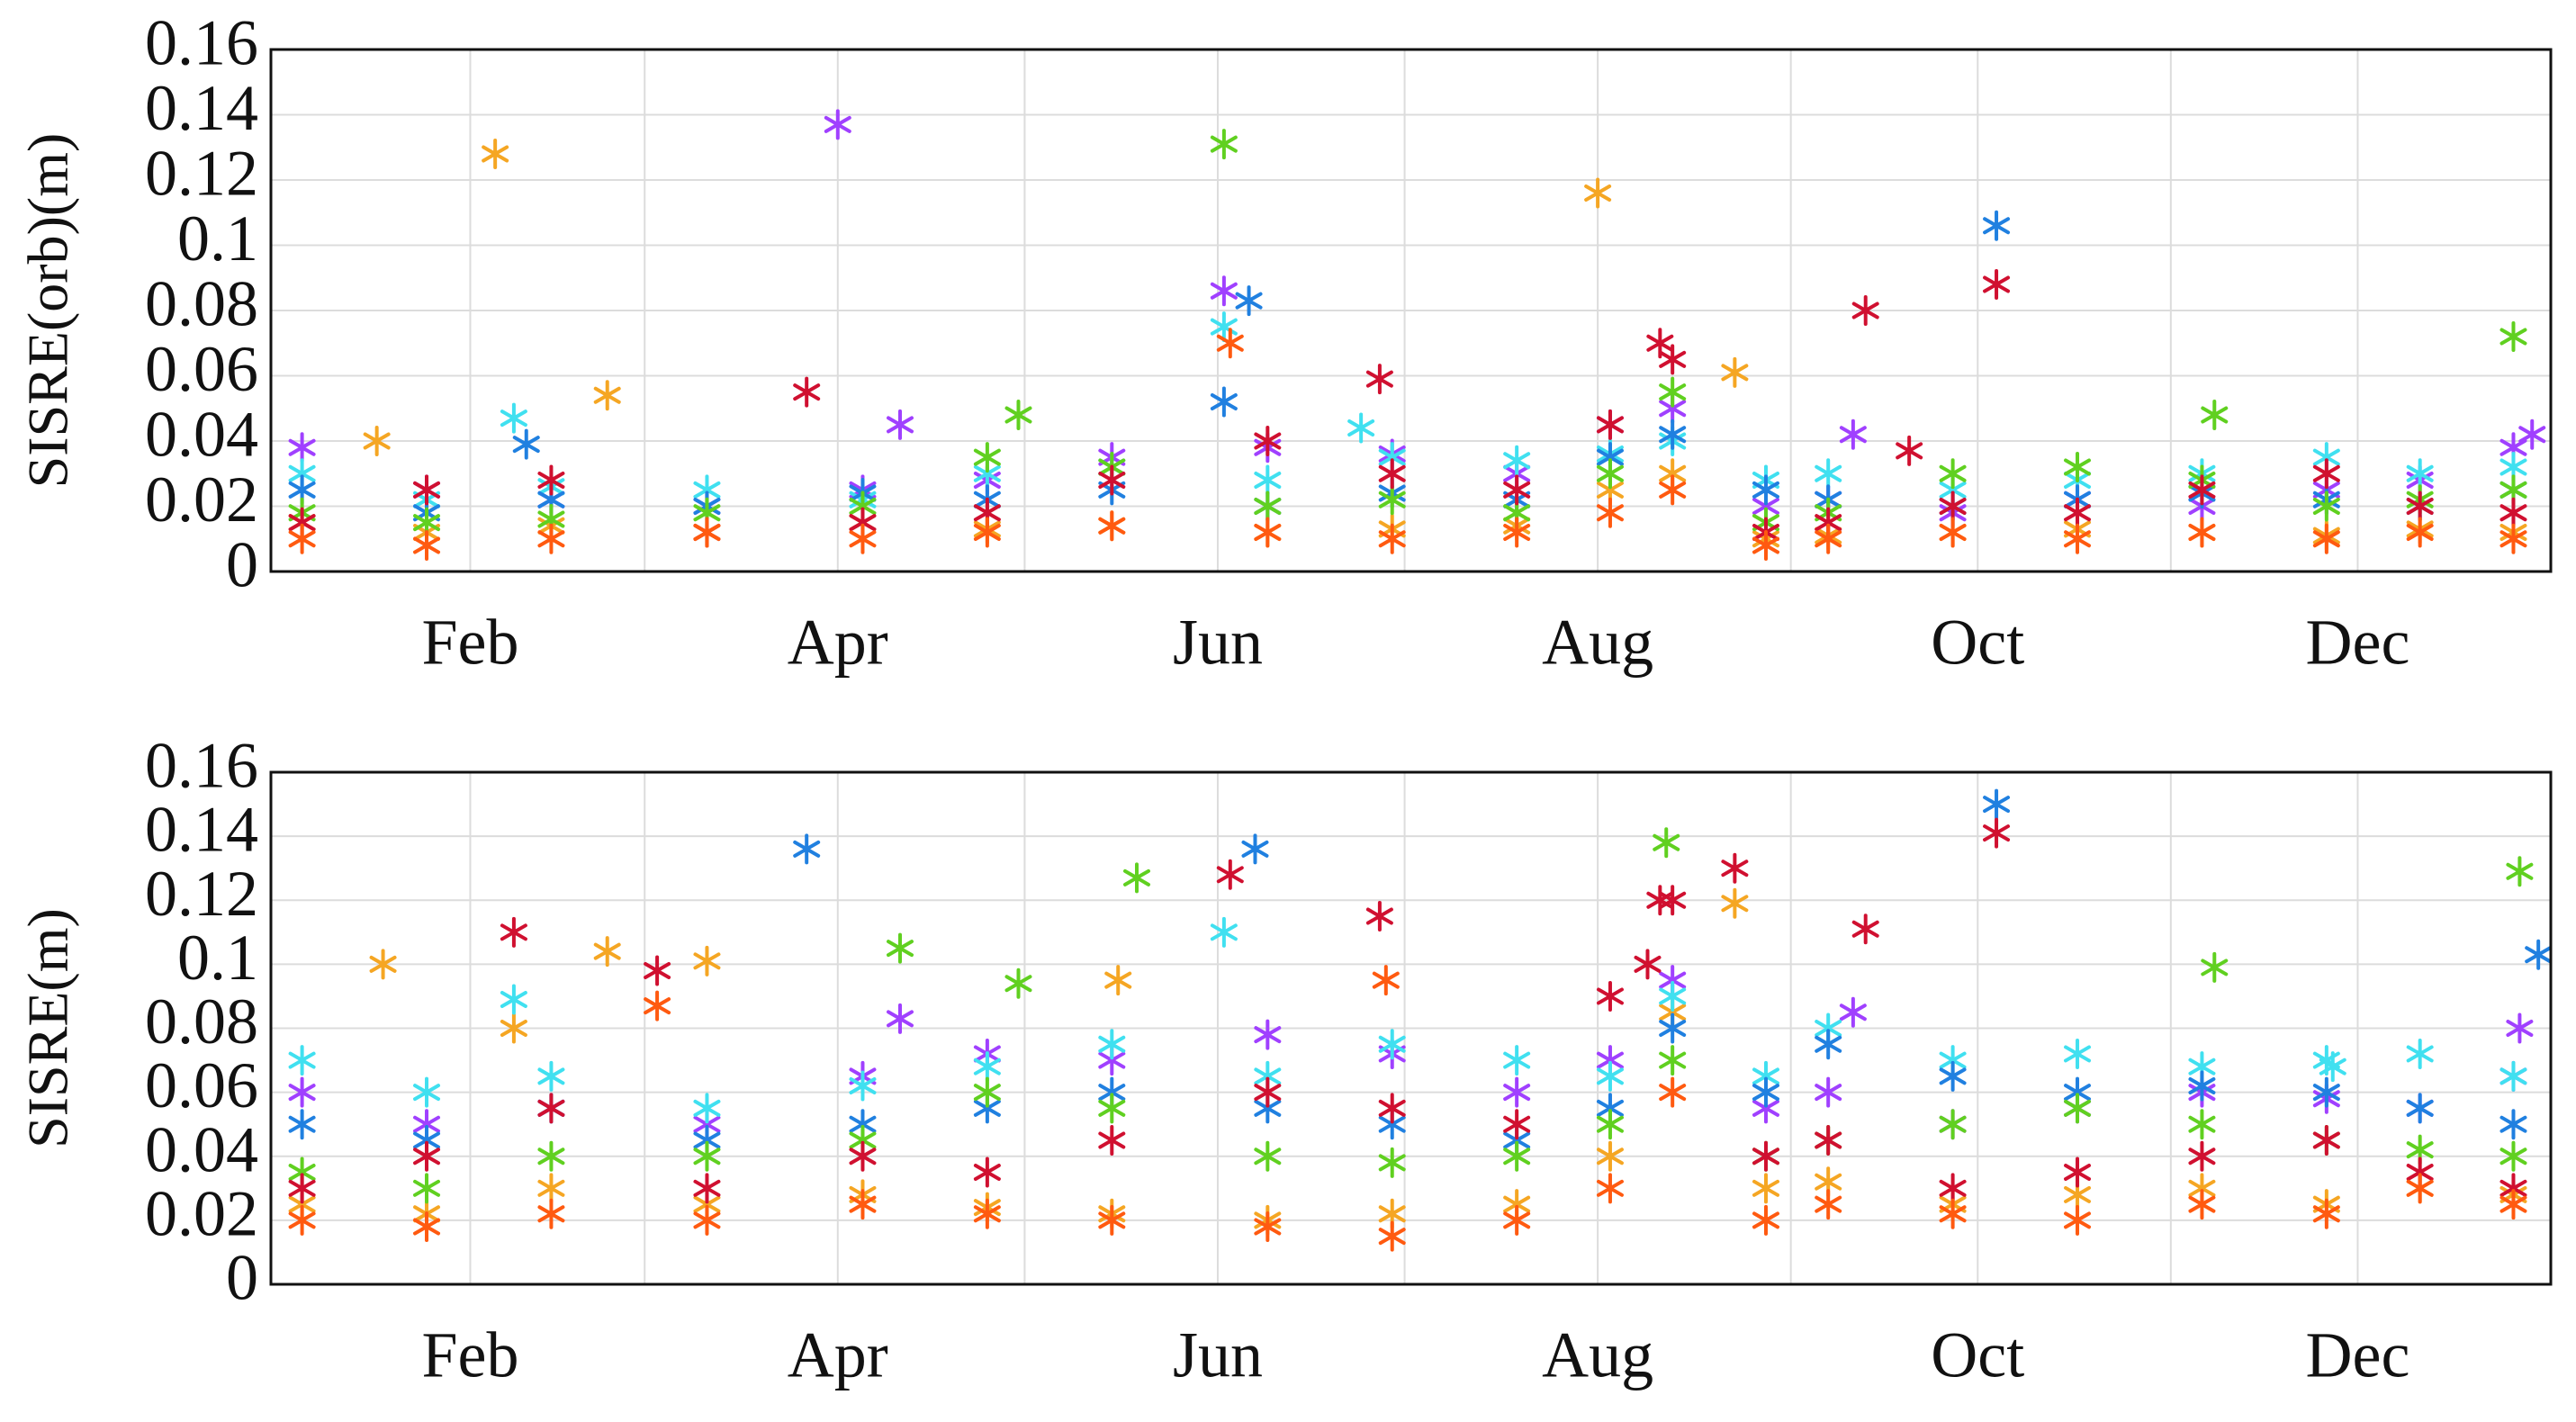  I want to click on x-tick-label: Feb, so click(469, 1355).